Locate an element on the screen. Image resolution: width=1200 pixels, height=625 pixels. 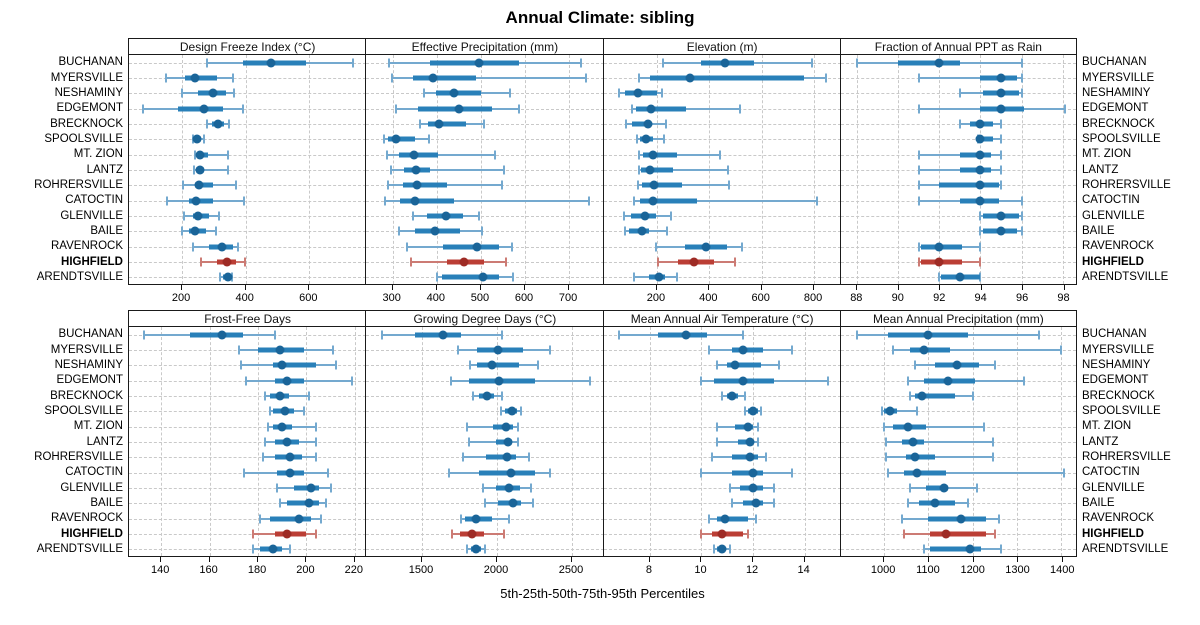
panel-title: Fraction of Annual PPT as Rain is located at coordinates (958, 46).